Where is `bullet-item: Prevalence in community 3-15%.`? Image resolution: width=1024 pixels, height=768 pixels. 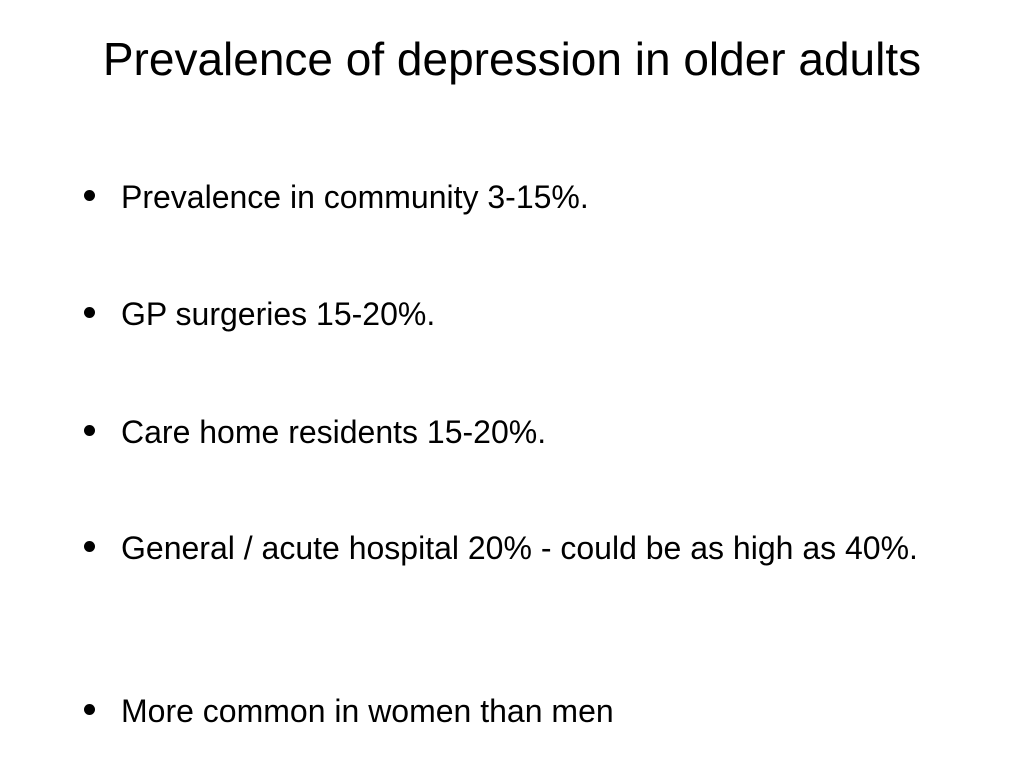
bullet-item: Prevalence in community 3-15%. is located at coordinates (507, 197).